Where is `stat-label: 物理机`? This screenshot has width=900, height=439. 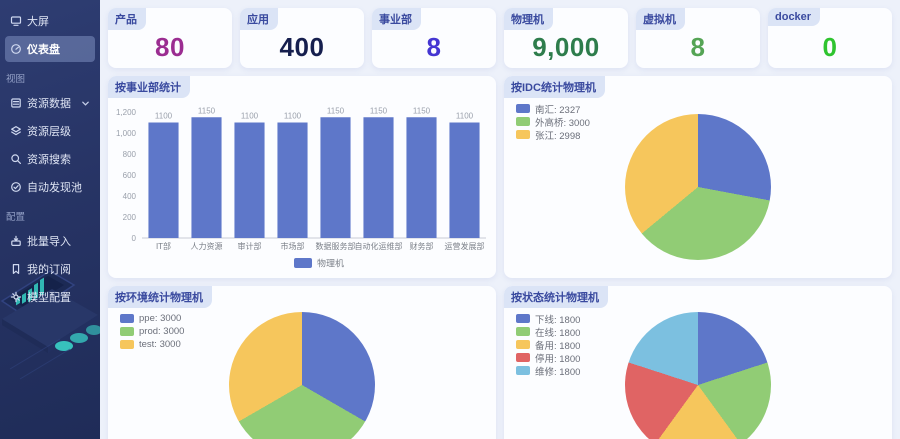 stat-label: 物理机 is located at coordinates (528, 19).